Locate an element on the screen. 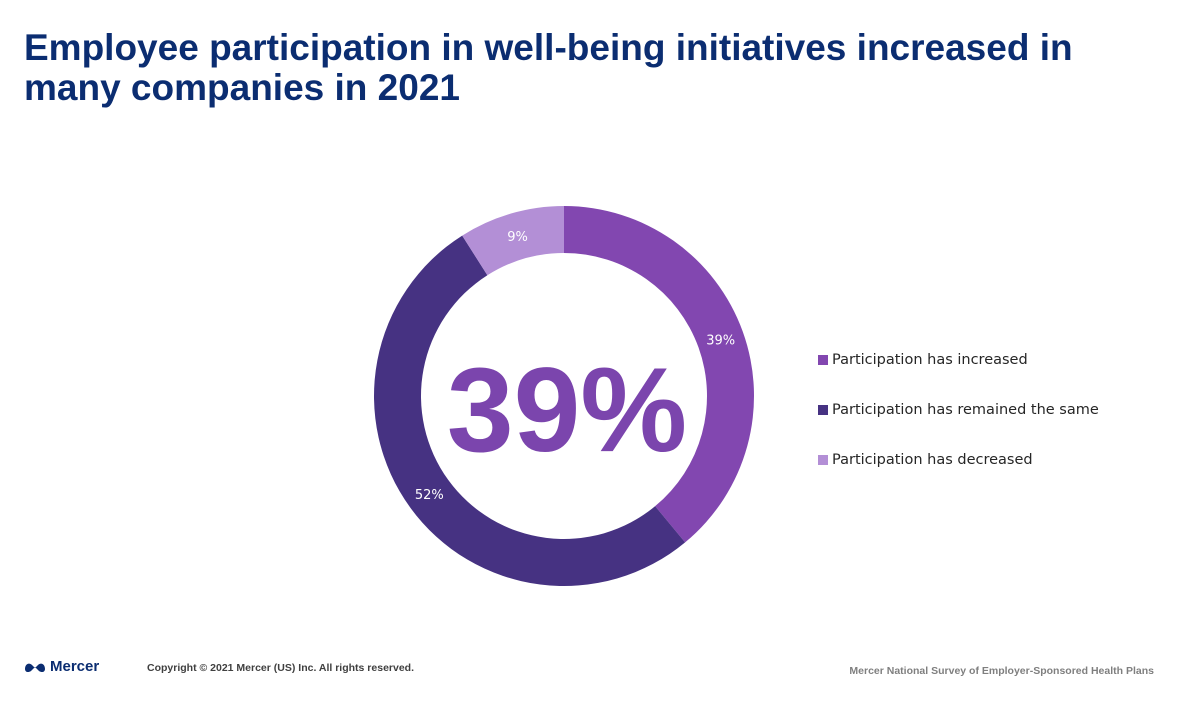 This screenshot has height=710, width=1182. slice-data-label: 9% is located at coordinates (517, 237).